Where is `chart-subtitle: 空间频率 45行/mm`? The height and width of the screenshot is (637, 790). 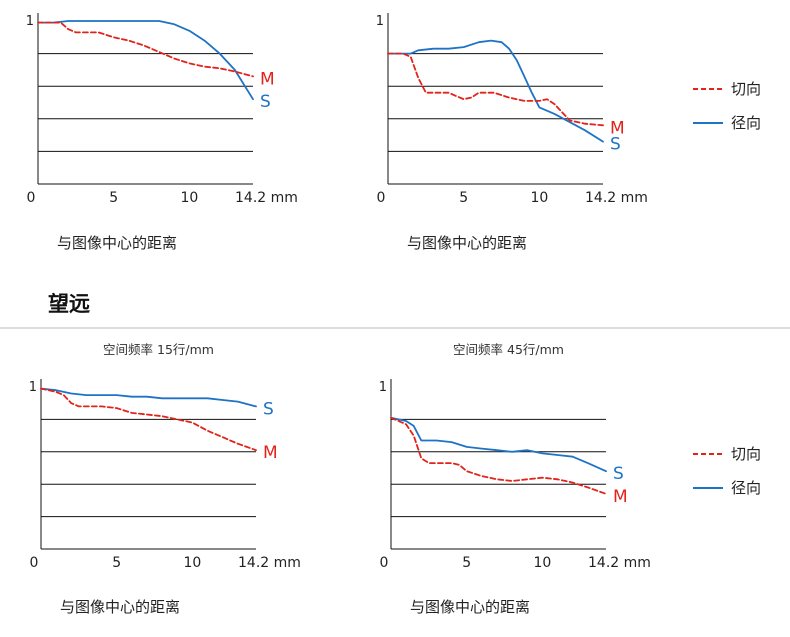 chart-subtitle: 空间频率 45行/mm is located at coordinates (508, 349).